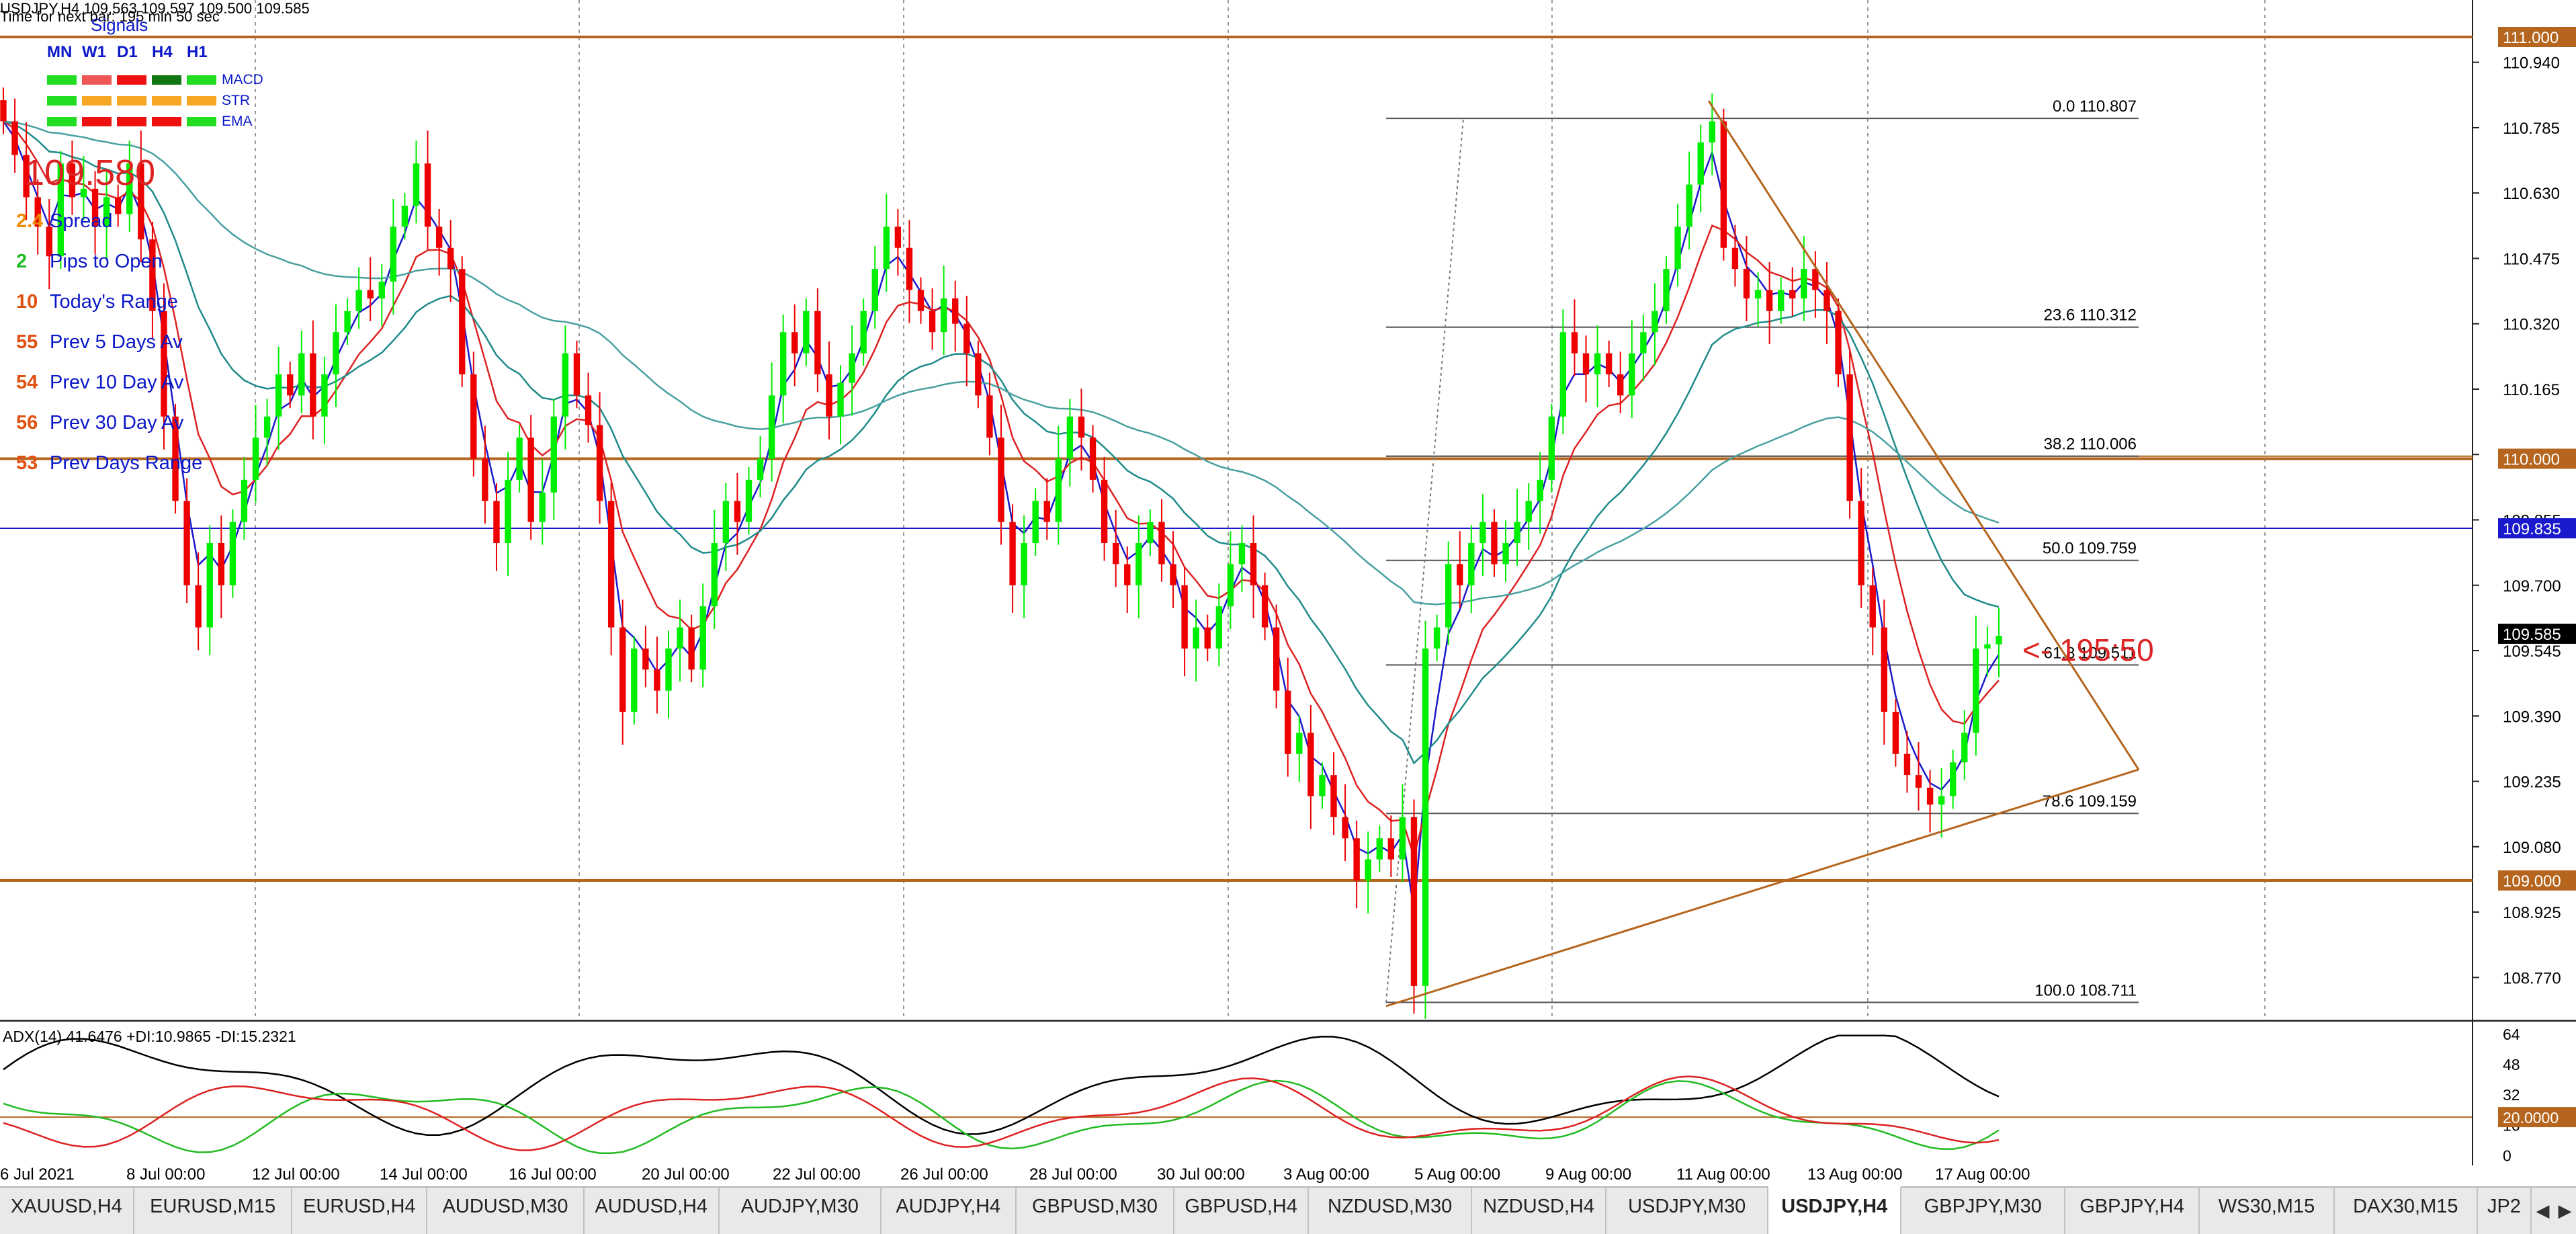 The height and width of the screenshot is (1234, 2576). I want to click on adx-level-marker: 20.0000, so click(2531, 1117).